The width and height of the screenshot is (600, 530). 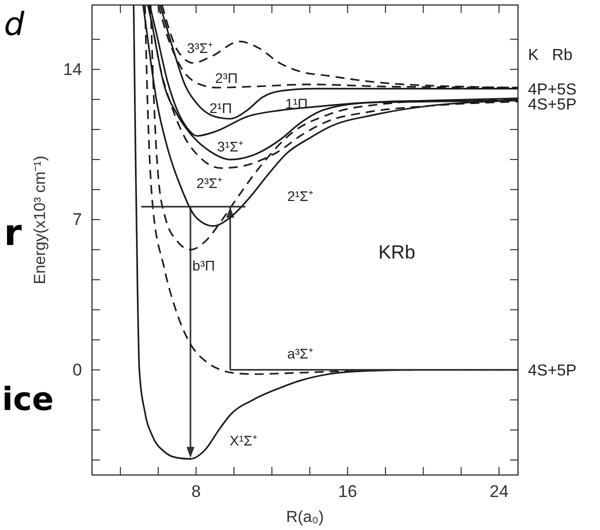 I want to click on annotation: 2¹Σ⁺, so click(x=300, y=196).